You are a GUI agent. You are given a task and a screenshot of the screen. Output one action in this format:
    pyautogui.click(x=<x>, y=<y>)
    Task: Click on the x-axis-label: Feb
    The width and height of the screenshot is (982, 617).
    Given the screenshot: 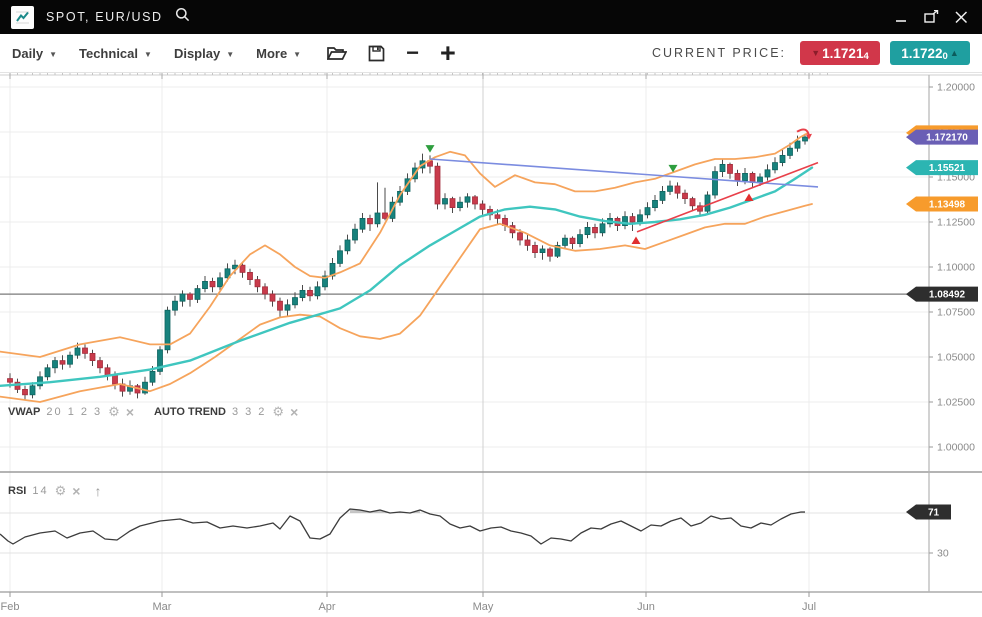 What is the action you would take?
    pyautogui.click(x=10, y=607)
    